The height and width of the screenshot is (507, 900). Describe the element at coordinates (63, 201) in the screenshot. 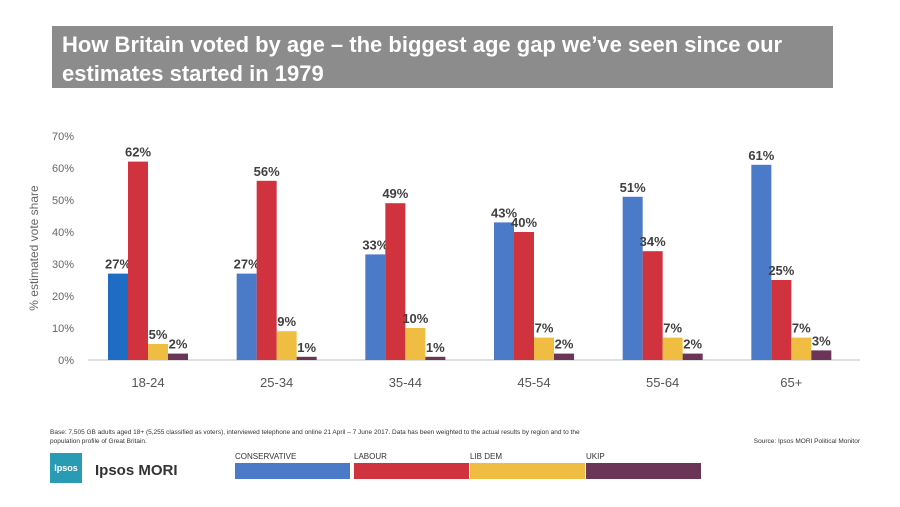

I see `y-tick-label: 50%` at that location.